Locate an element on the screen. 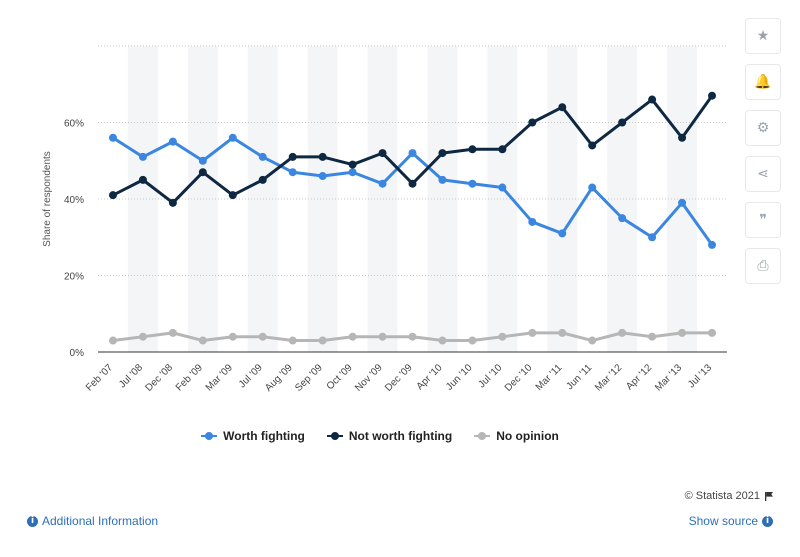 The height and width of the screenshot is (557, 800). show-source-link: Show source i is located at coordinates (731, 521).